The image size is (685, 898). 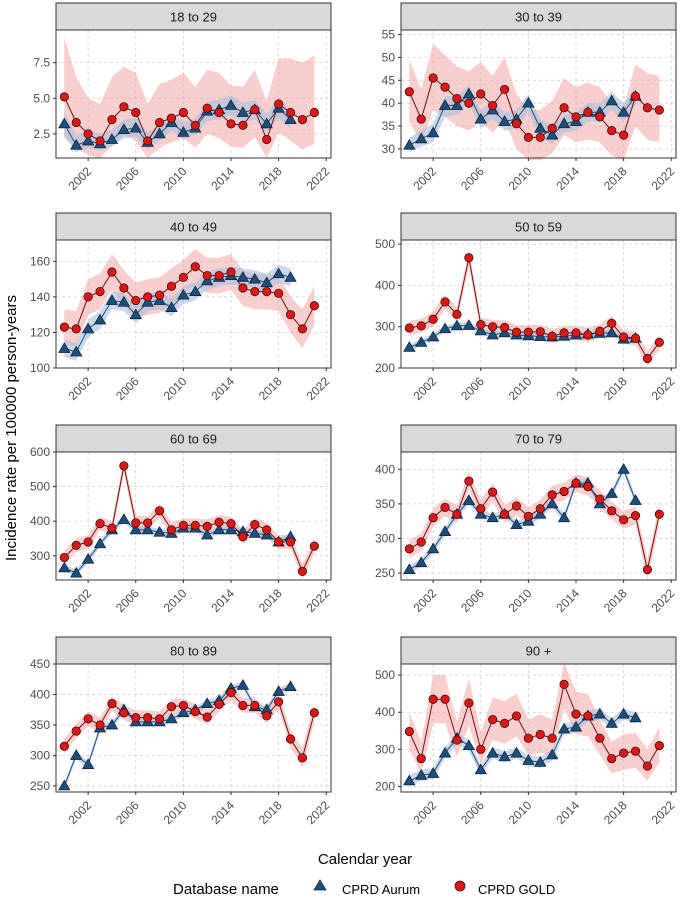 What do you see at coordinates (385, 285) in the screenshot?
I see `y-tick-label: 400` at bounding box center [385, 285].